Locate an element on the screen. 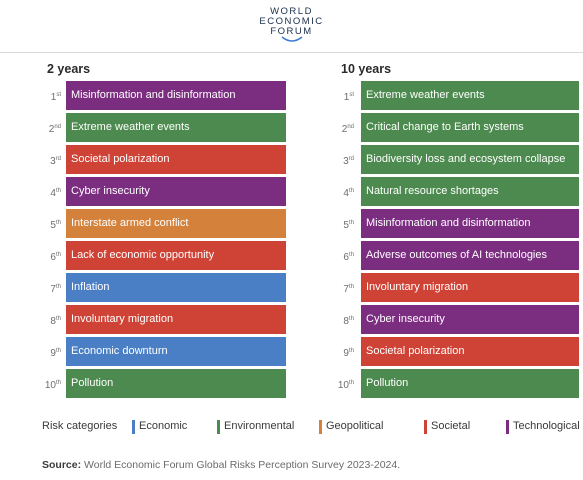 The height and width of the screenshot is (480, 583). legend-label: Environmental is located at coordinates (259, 426).